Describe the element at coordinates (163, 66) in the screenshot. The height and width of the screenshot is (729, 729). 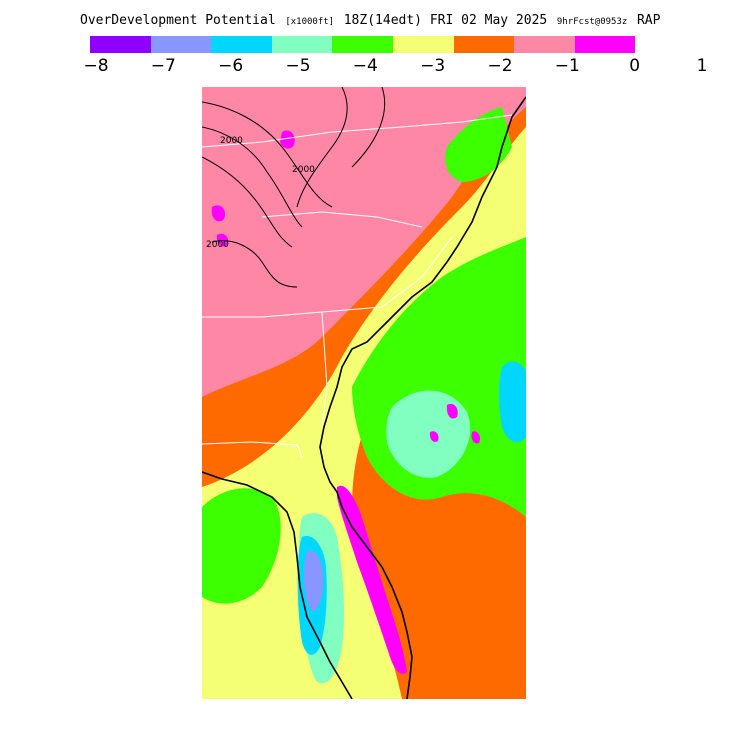
I see `scale-tick-label: −7` at that location.